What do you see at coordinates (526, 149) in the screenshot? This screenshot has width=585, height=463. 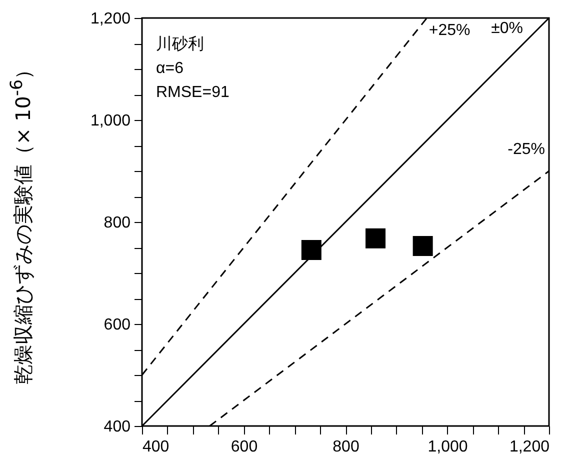 I see `series-label: -25%` at bounding box center [526, 149].